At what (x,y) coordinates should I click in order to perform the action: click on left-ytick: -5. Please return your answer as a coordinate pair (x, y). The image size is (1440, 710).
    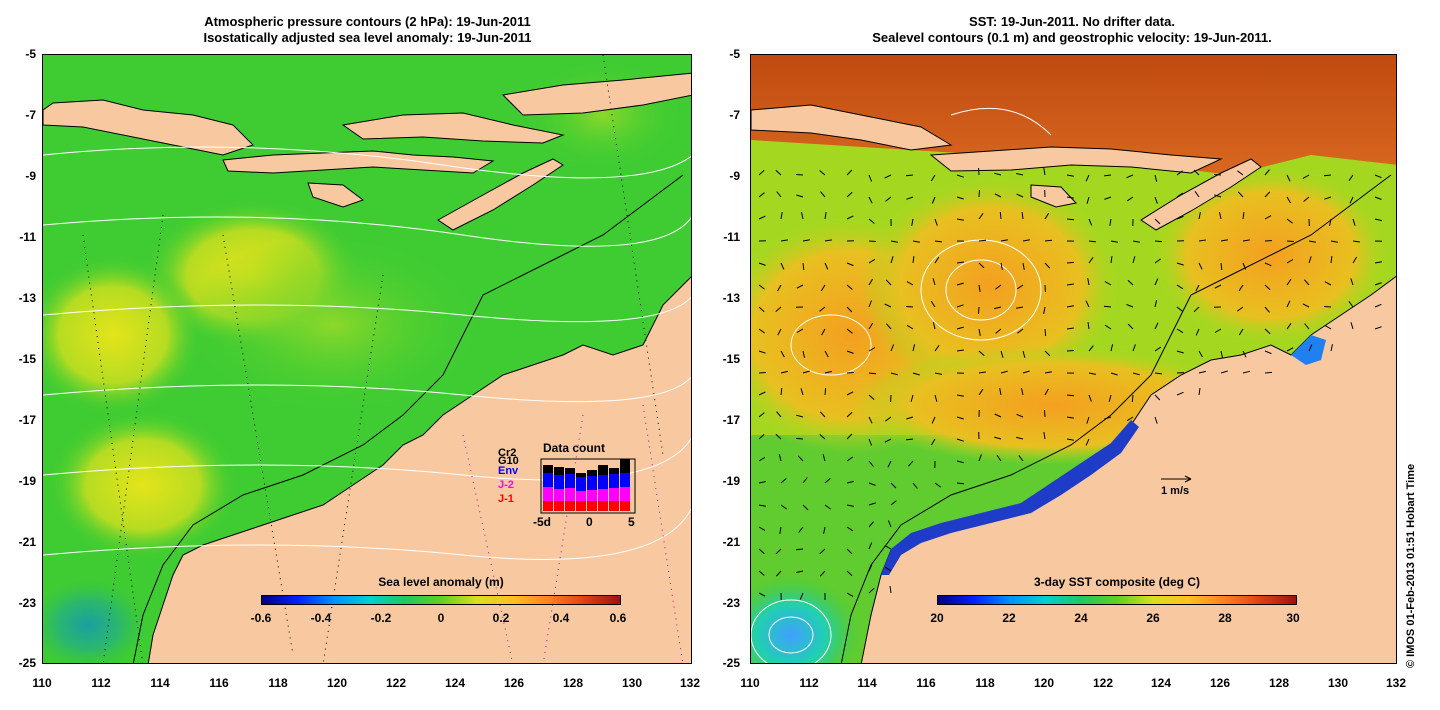
    Looking at the image, I should click on (30, 54).